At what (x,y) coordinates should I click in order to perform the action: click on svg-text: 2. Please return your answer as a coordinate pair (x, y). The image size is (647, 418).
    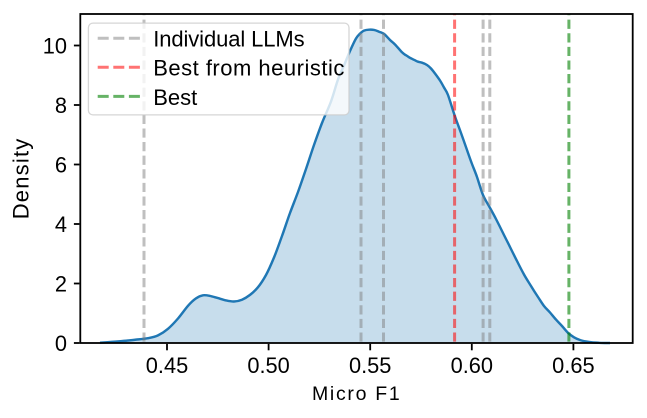
    Looking at the image, I should click on (61, 284).